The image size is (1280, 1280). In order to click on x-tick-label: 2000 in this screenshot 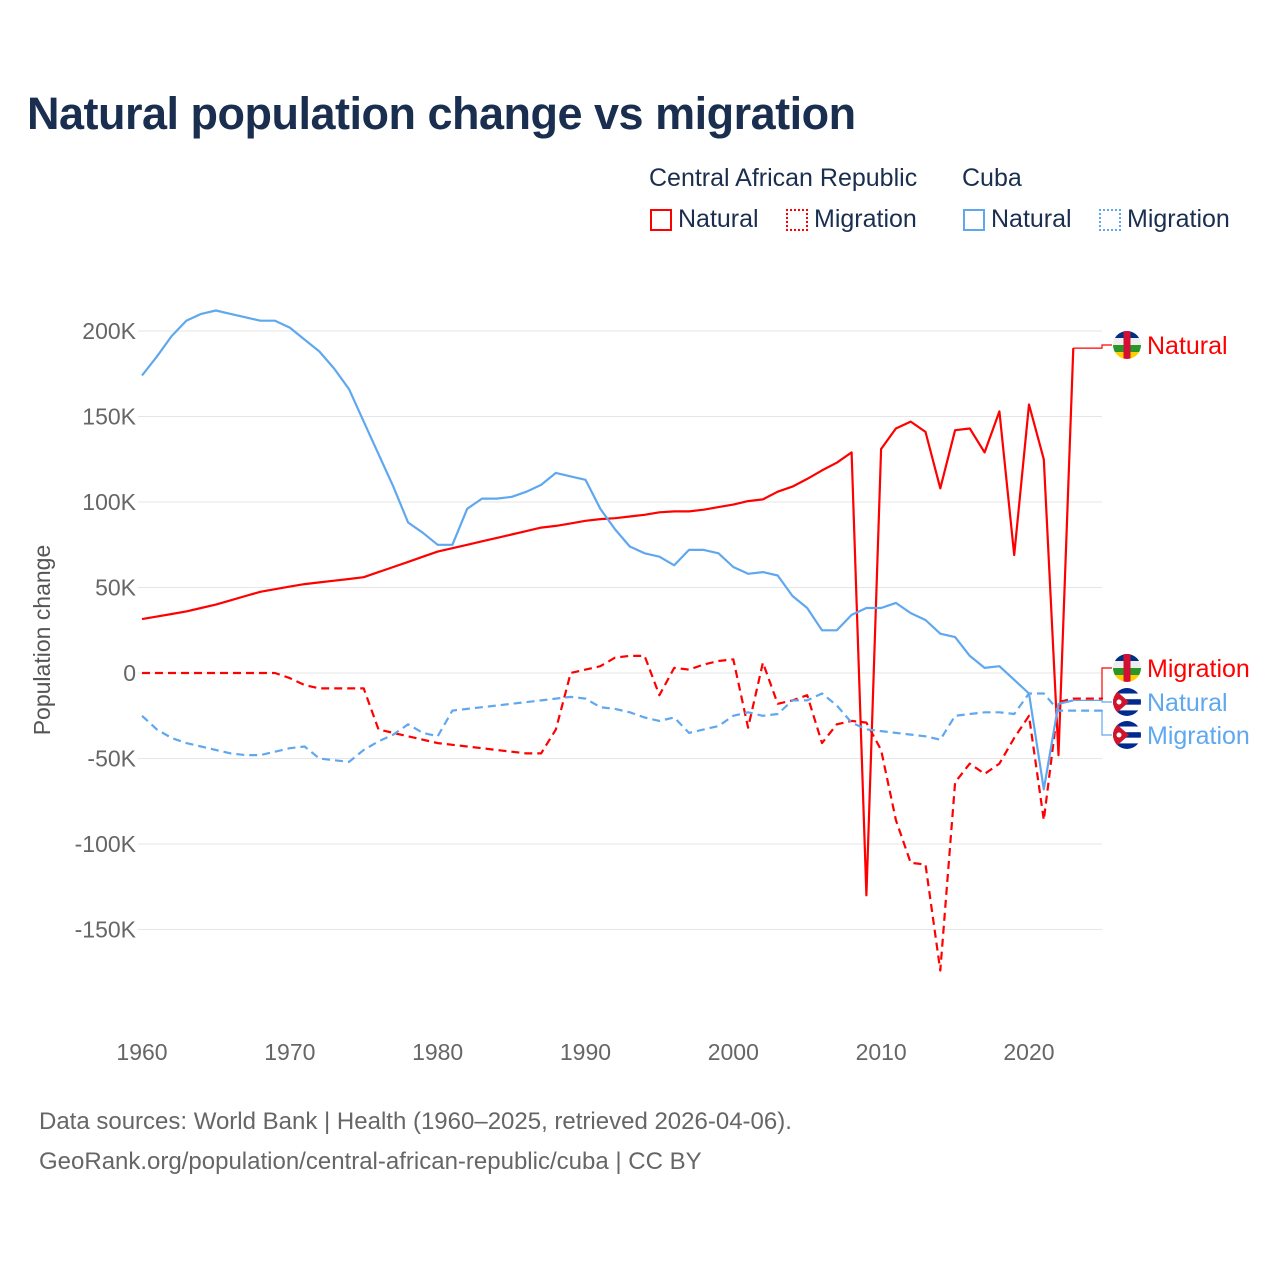, I will do `click(733, 1052)`.